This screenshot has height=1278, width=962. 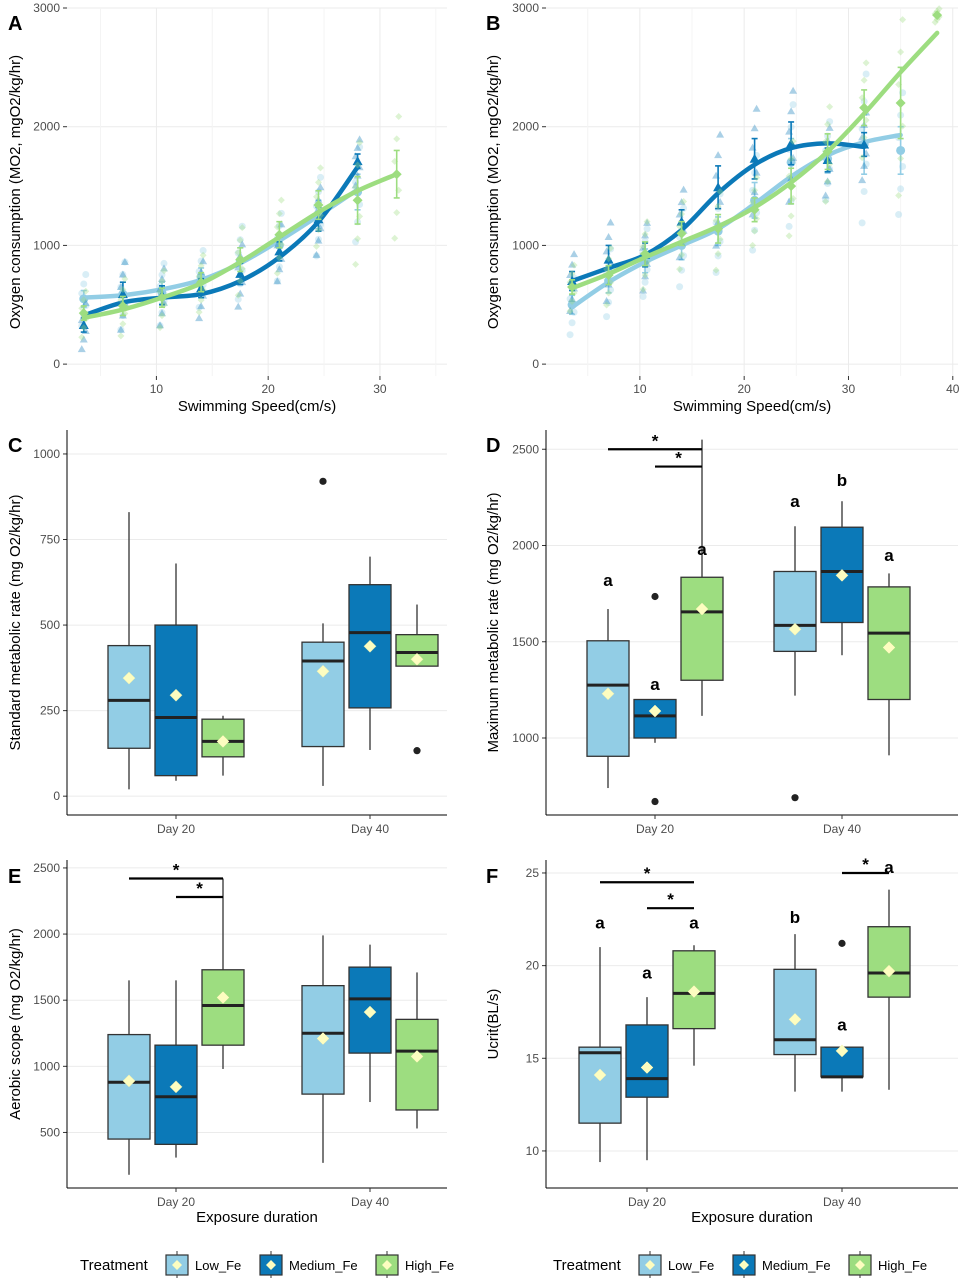 I want to click on outlier-point, so click(x=795, y=798).